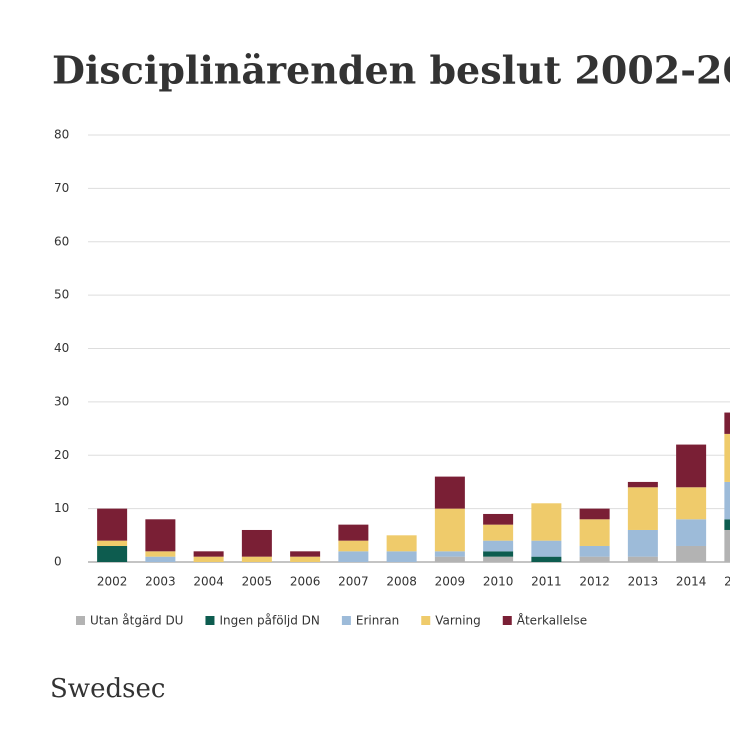  What do you see at coordinates (61, 295) in the screenshot?
I see `y-tick-label: 50` at bounding box center [61, 295].